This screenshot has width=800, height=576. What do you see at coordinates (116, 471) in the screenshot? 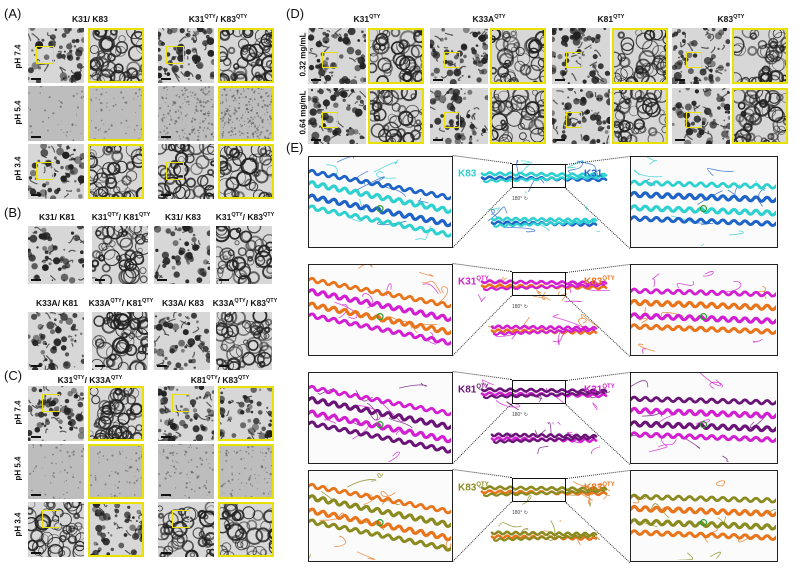
I see `panel-c-tem-r2-c2` at bounding box center [116, 471].